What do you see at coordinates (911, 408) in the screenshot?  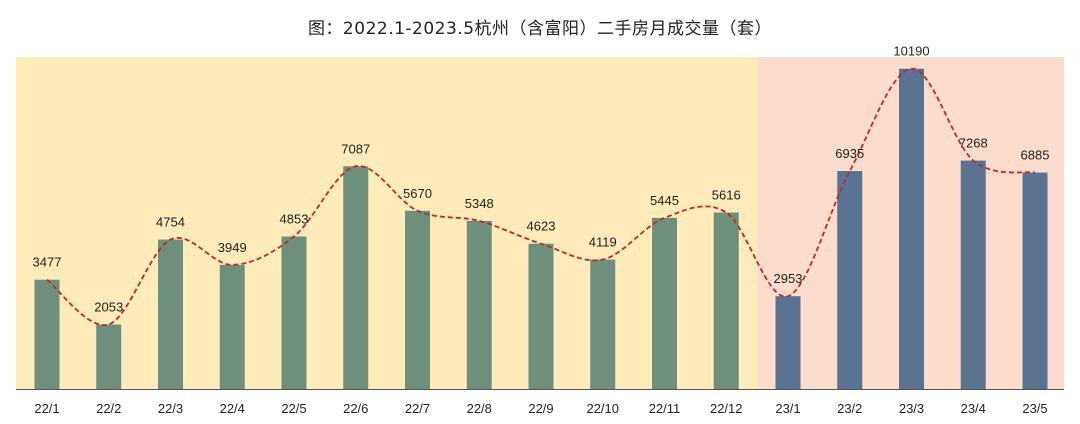 I see `x-tick-label-23-3: 23/3` at bounding box center [911, 408].